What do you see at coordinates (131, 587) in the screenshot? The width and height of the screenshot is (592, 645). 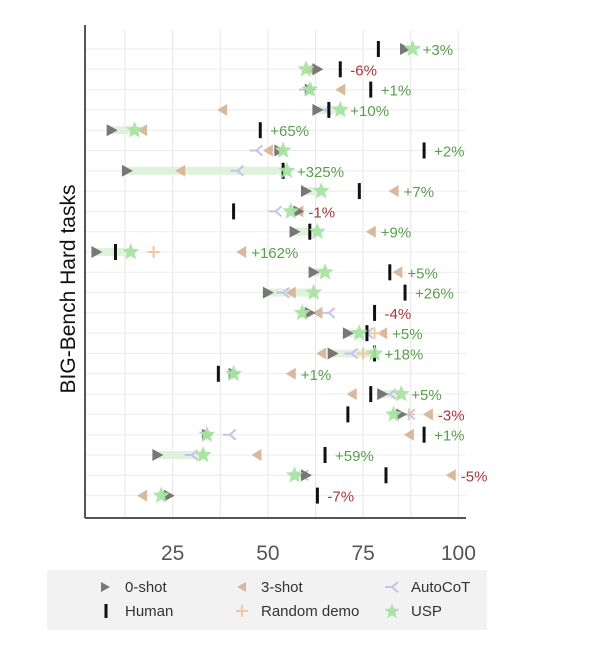 I see `legend-item-zero-shot: 0-shot` at bounding box center [131, 587].